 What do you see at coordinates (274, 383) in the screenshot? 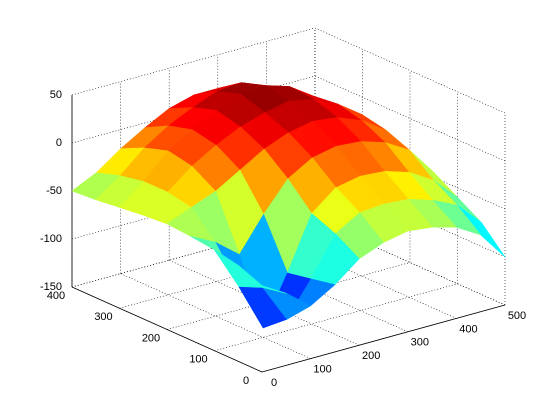
I see `x-tick-label: 0` at bounding box center [274, 383].